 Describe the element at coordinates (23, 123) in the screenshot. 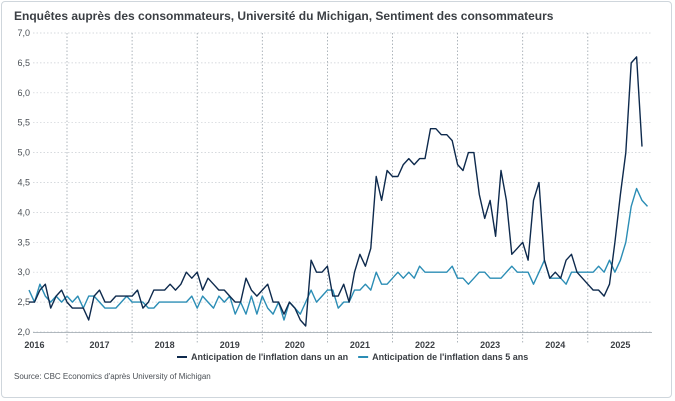

I see `y-tick-label: 5,5` at that location.